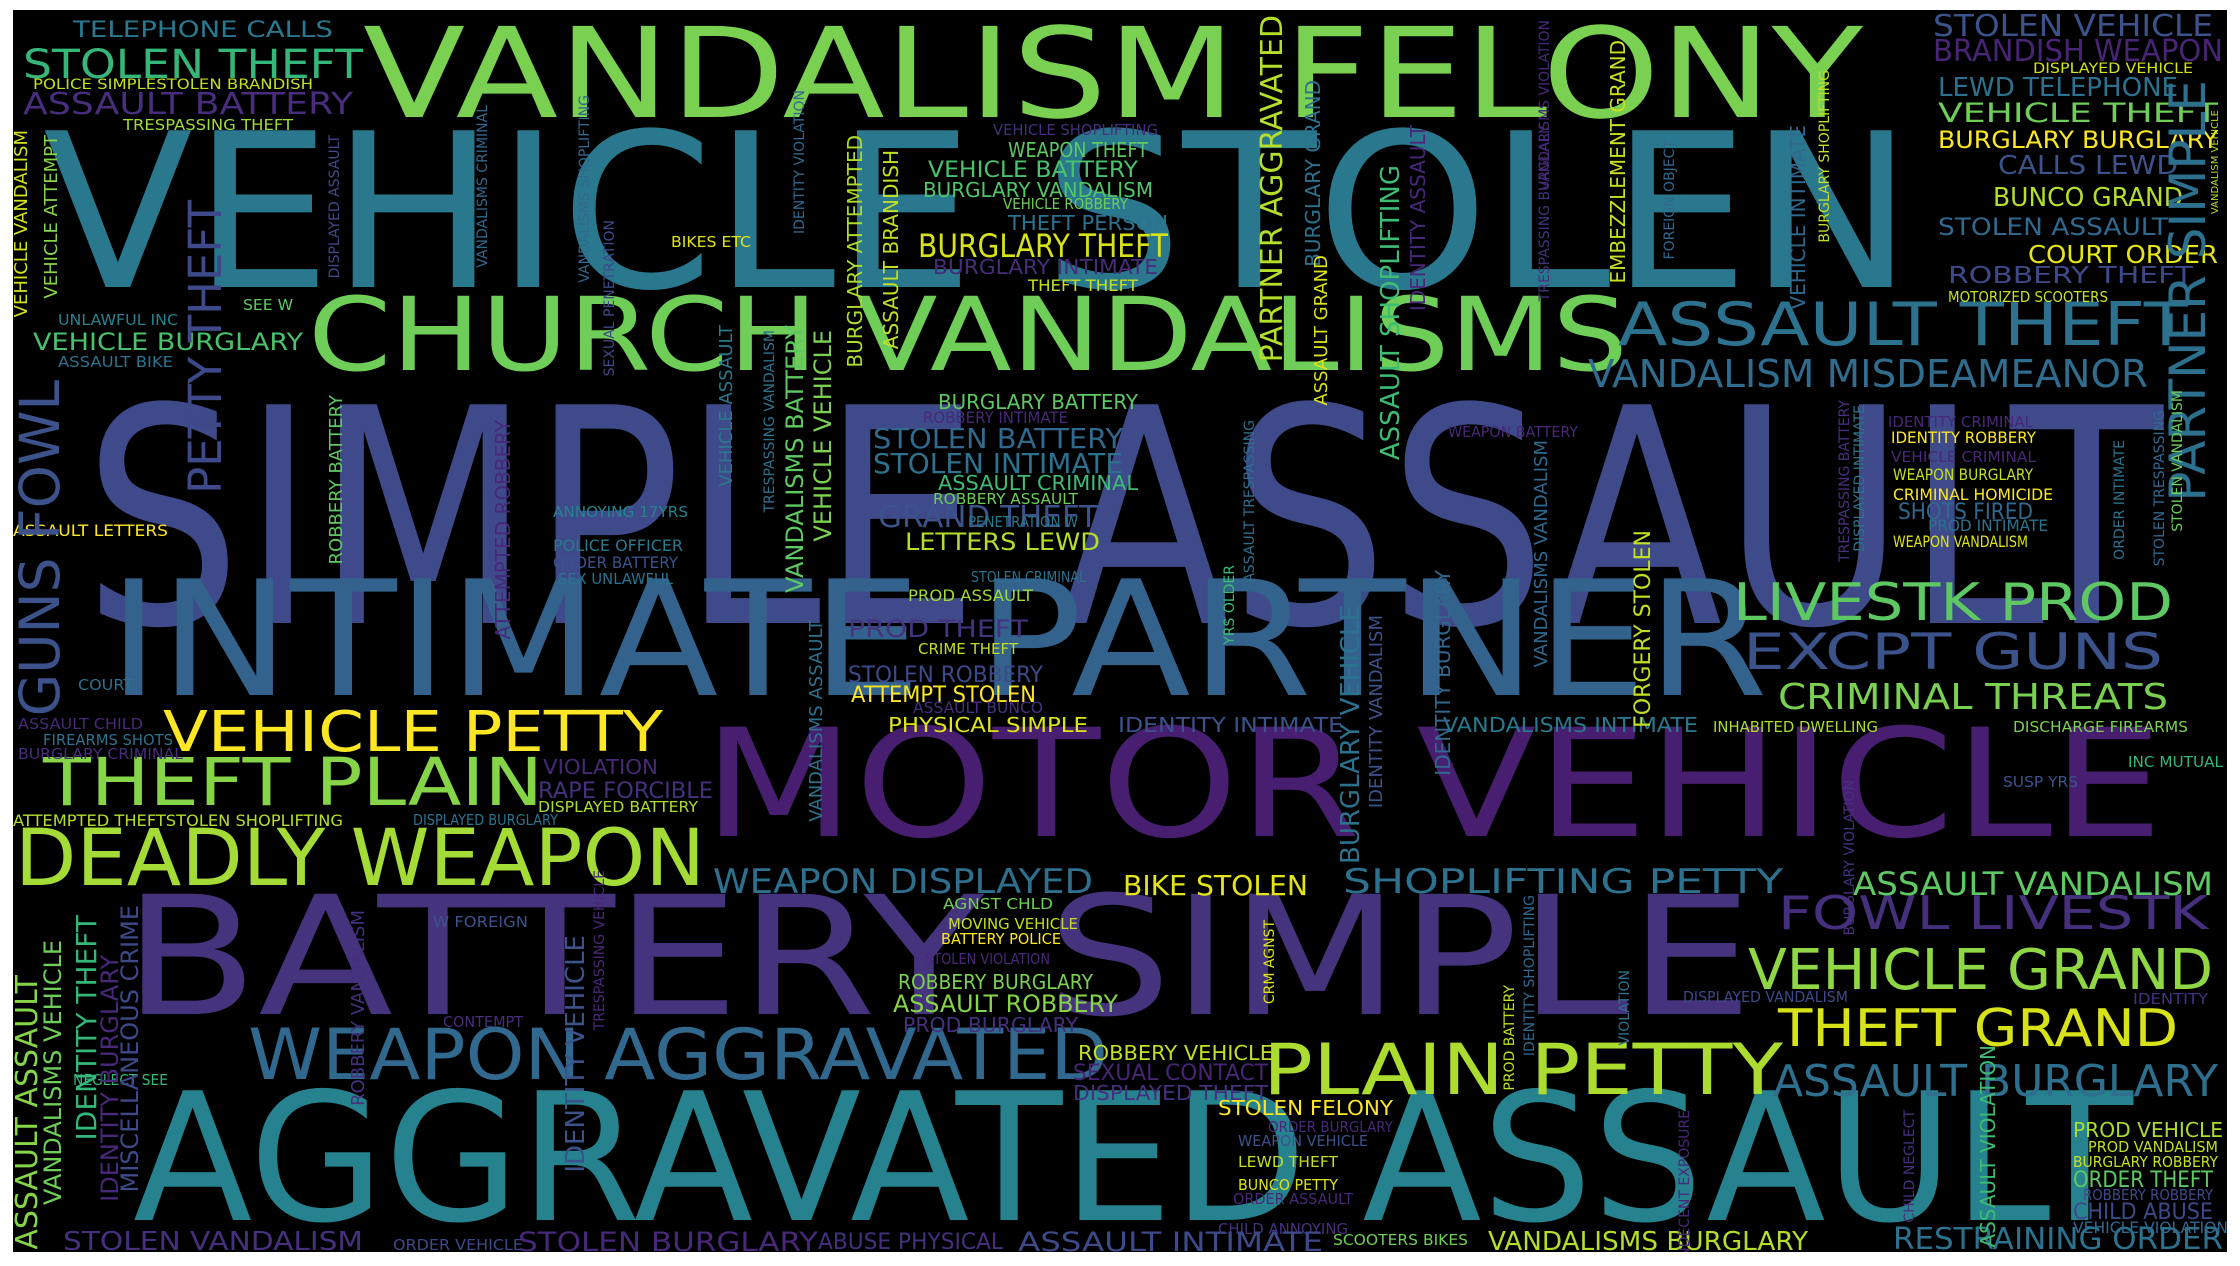 Image resolution: width=2240 pixels, height=1266 pixels. What do you see at coordinates (1175, 1053) in the screenshot?
I see `word-robbery-vehicle: ROBBERY VEHICLE` at bounding box center [1175, 1053].